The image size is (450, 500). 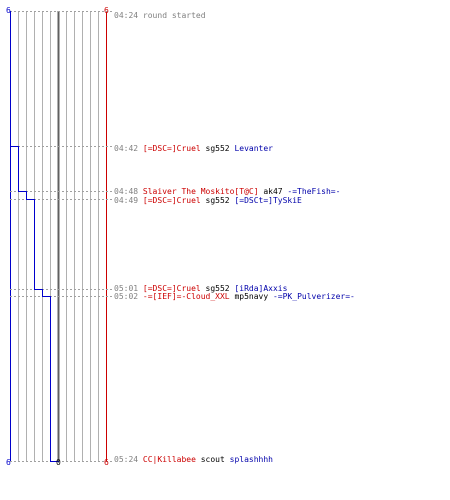 What do you see at coordinates (253, 148) in the screenshot?
I see `victim-name: Levanter` at bounding box center [253, 148].